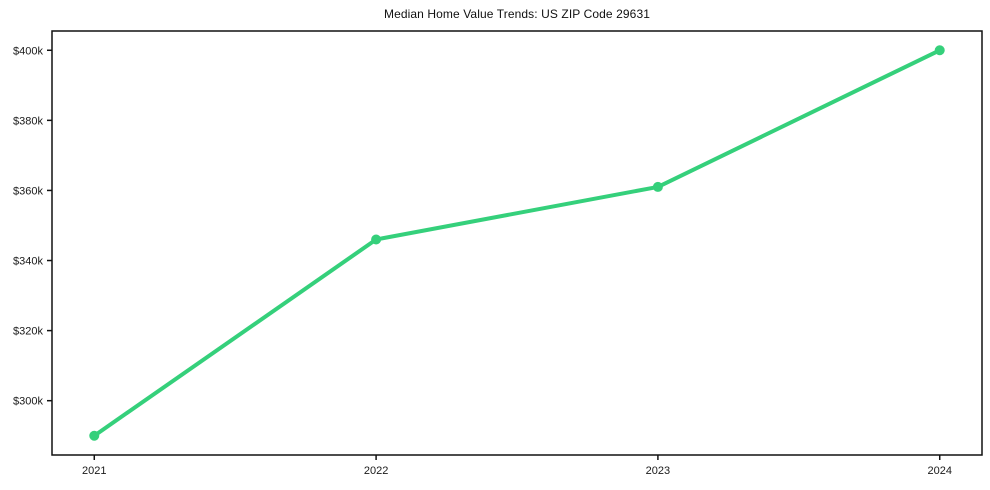 Image resolution: width=990 pixels, height=490 pixels. I want to click on y-tick-label: $380k, so click(28, 121).